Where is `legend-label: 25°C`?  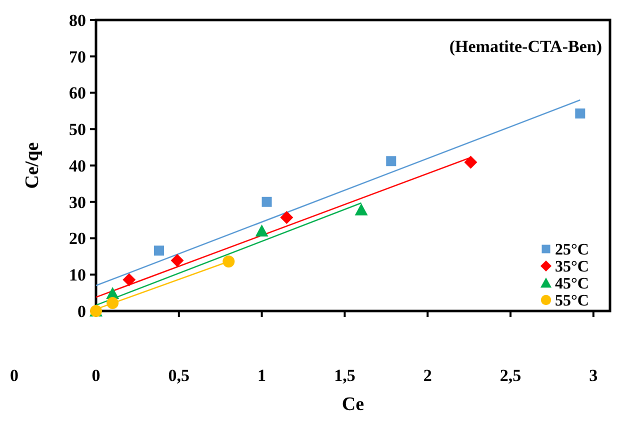 legend-label: 25°C is located at coordinates (572, 250).